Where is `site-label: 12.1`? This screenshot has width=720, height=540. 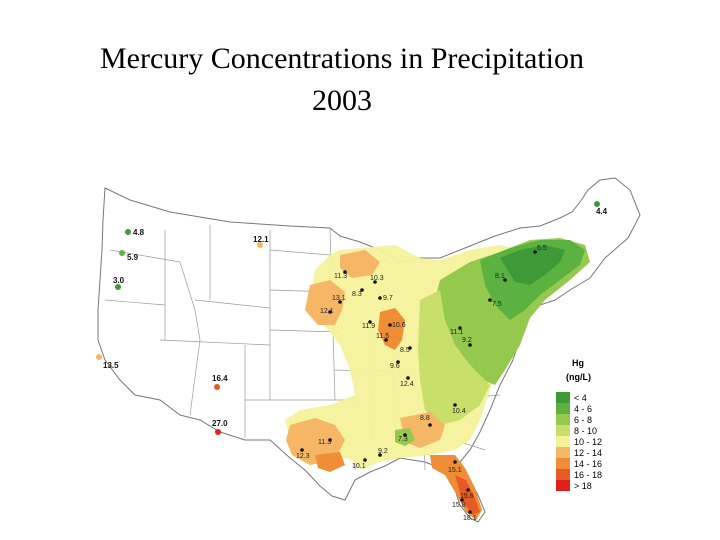 site-label: 12.1 is located at coordinates (327, 311).